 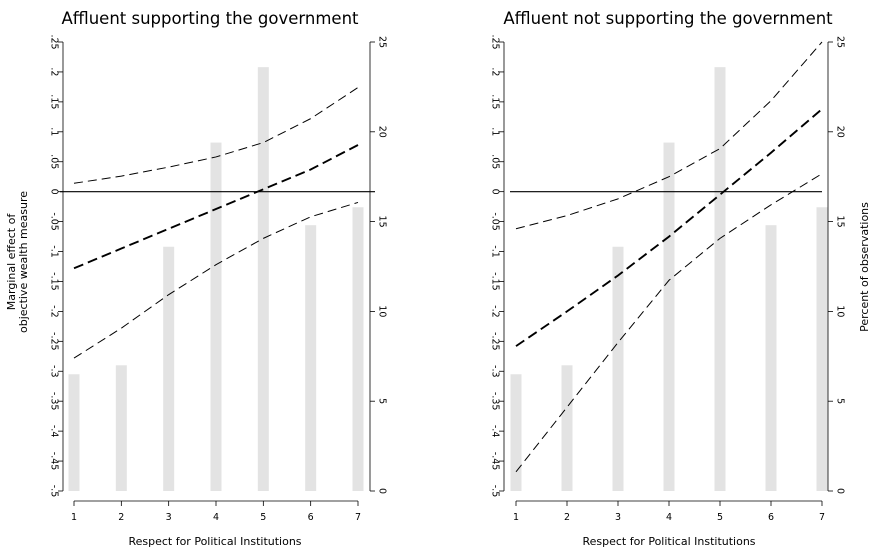 What do you see at coordinates (864, 267) in the screenshot?
I see `y2-axis-label: Percent of observations` at bounding box center [864, 267].